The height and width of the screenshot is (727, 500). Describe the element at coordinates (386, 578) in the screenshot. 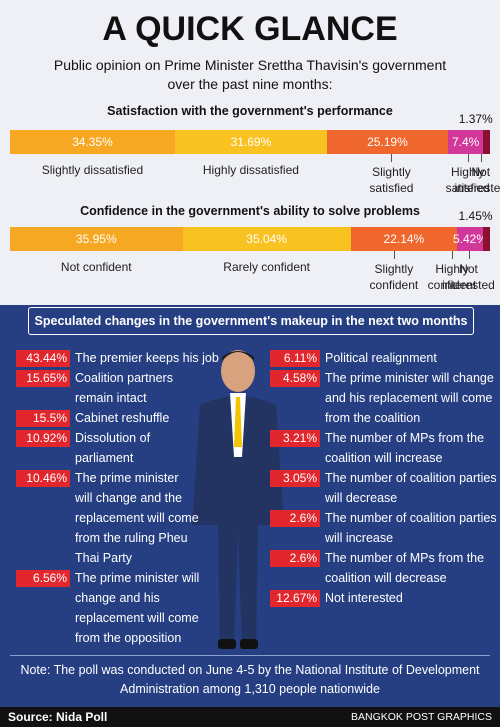

I see `speculation-label-line: coalition will decrease` at that location.